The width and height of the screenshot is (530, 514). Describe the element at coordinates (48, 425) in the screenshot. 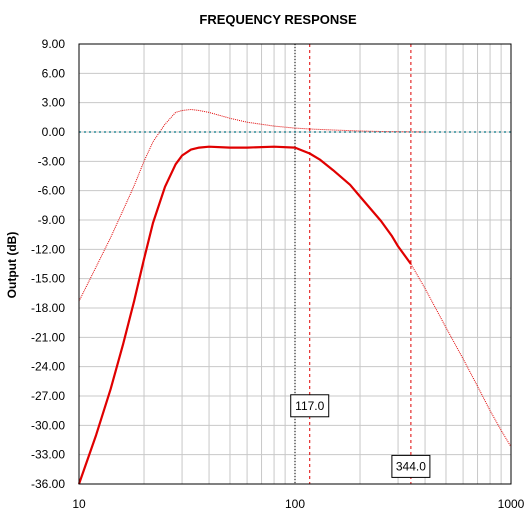

I see `y-tick-label: -30.00` at that location.